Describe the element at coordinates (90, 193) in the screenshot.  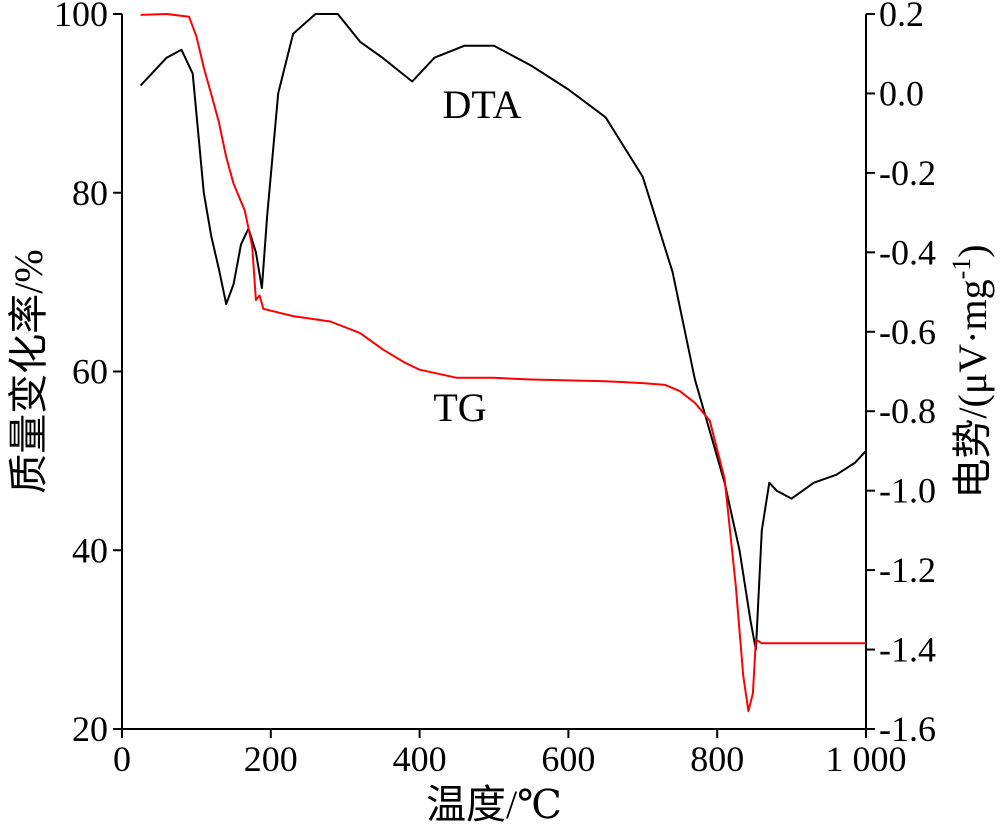
I see `y-left-tick-label: 80` at that location.